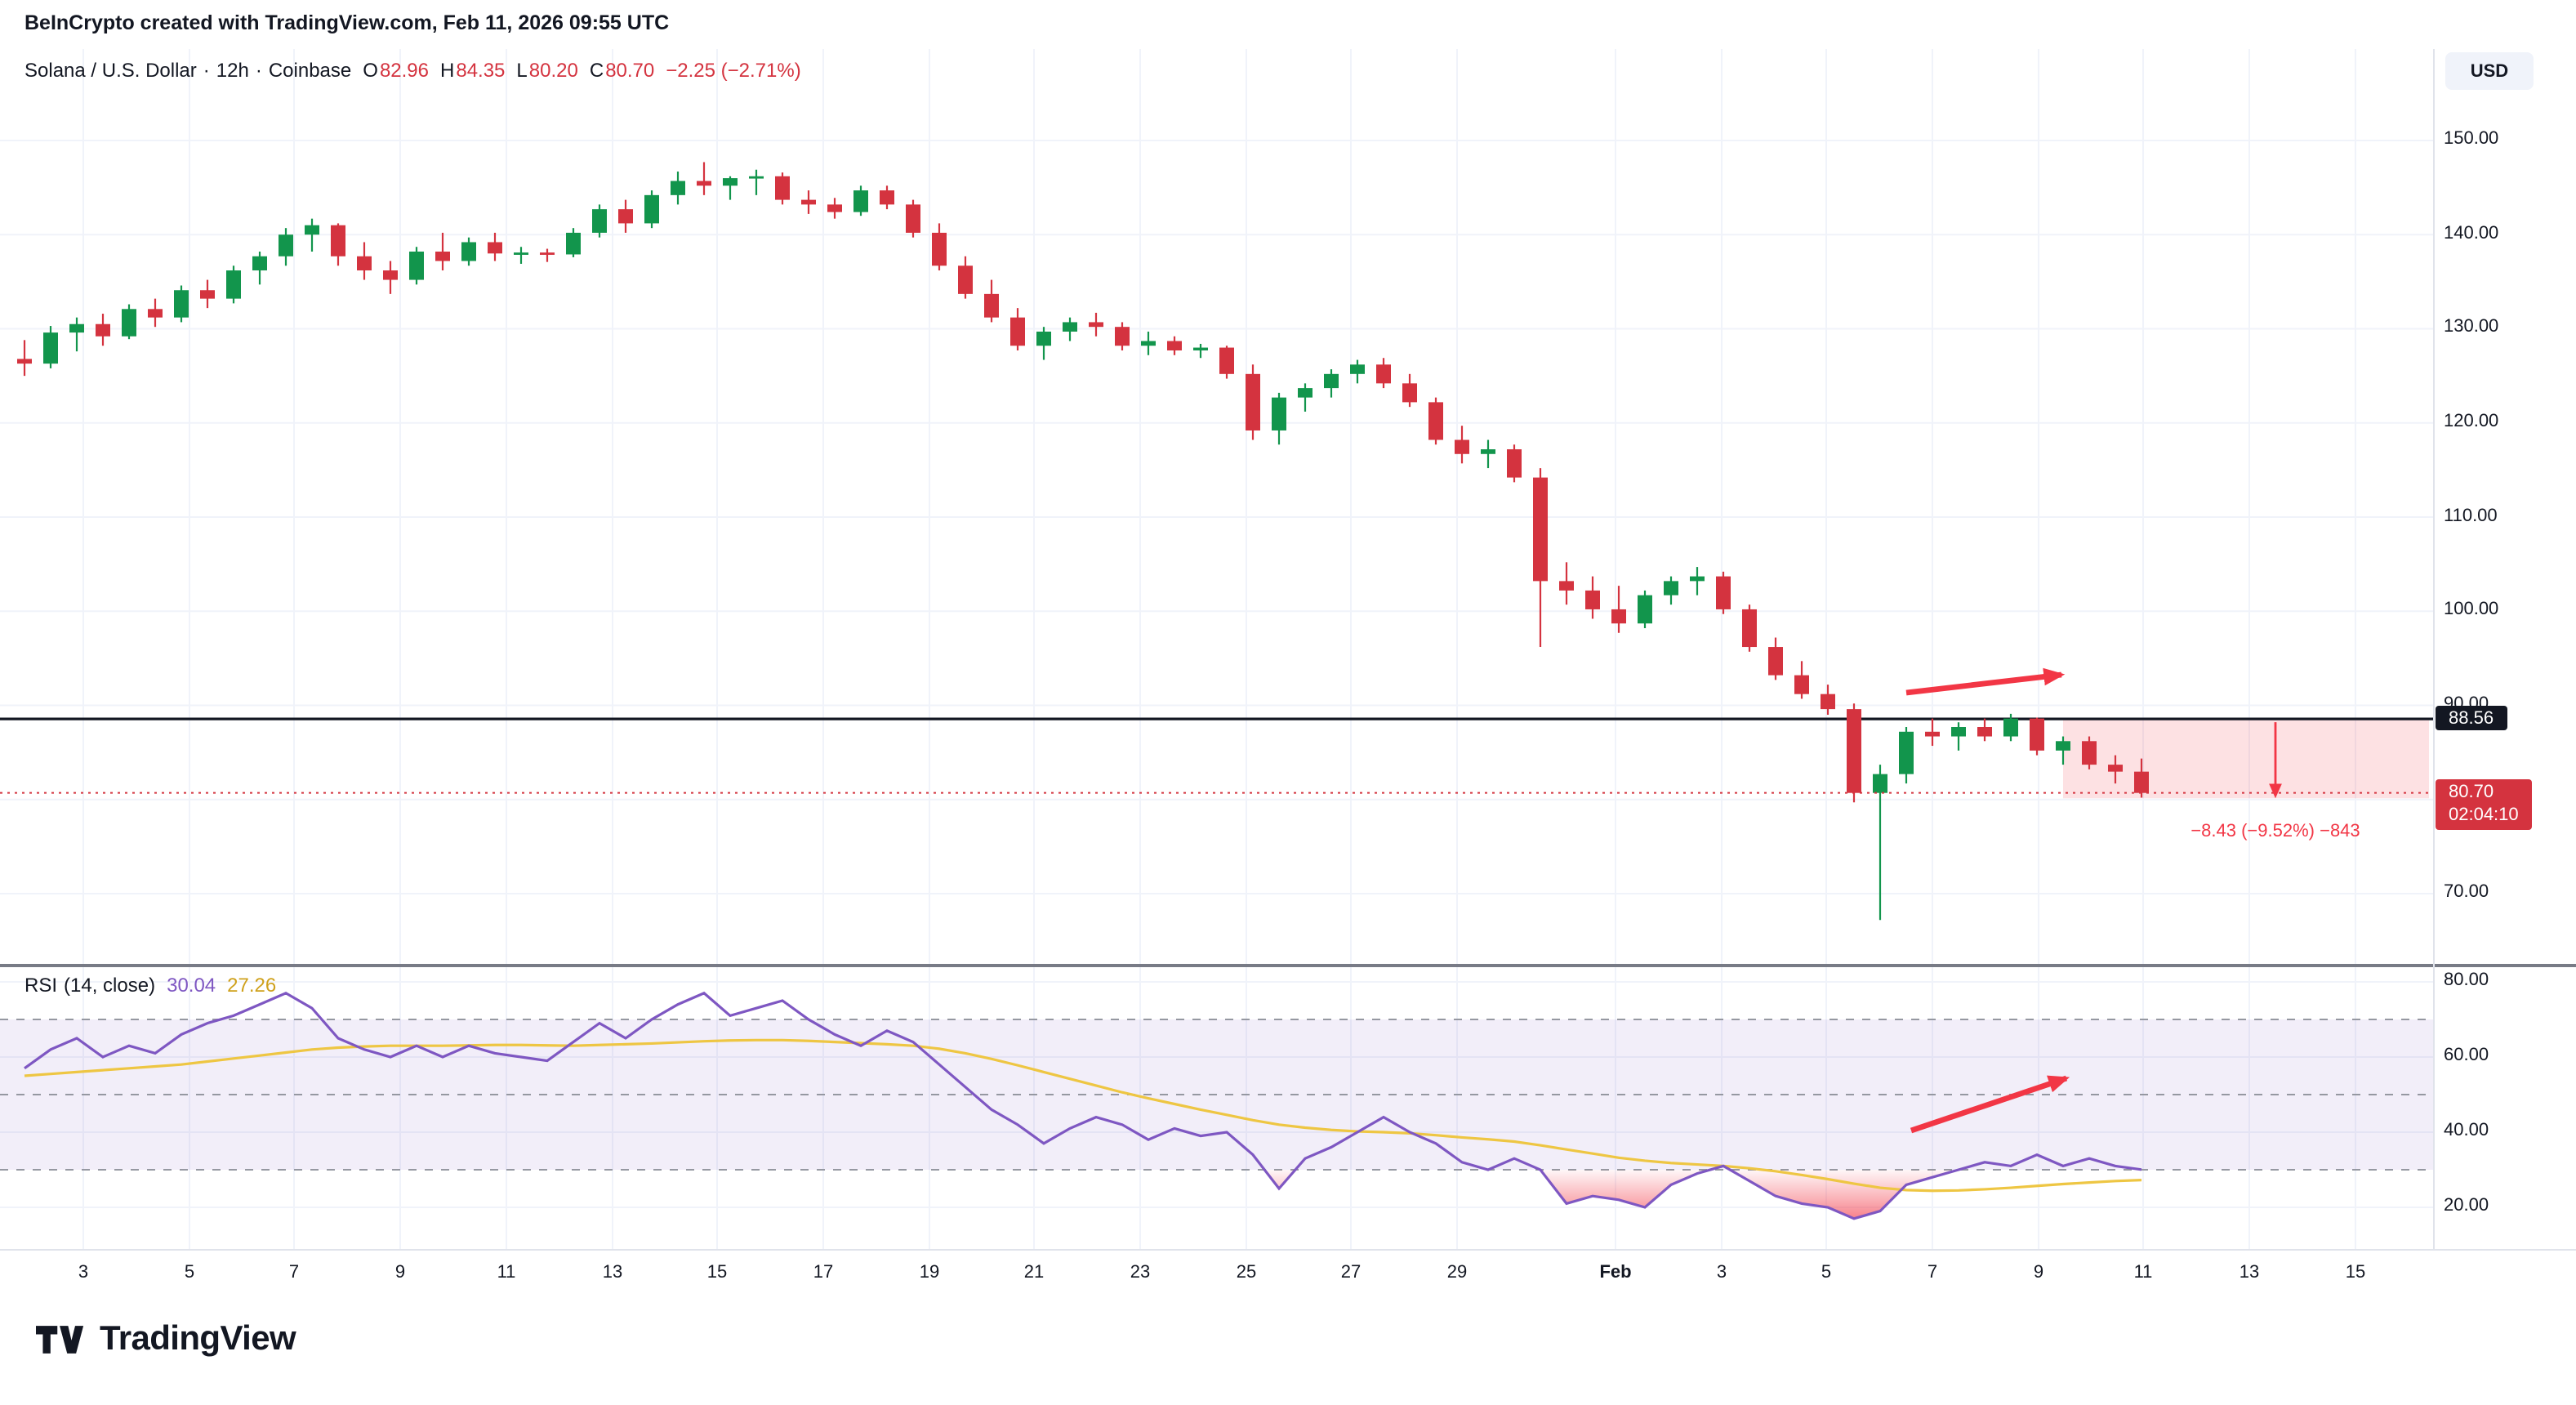 This screenshot has width=2576, height=1405. Describe the element at coordinates (2484, 804) in the screenshot. I see `last-price-badge: 80.70 02:04:10` at that location.